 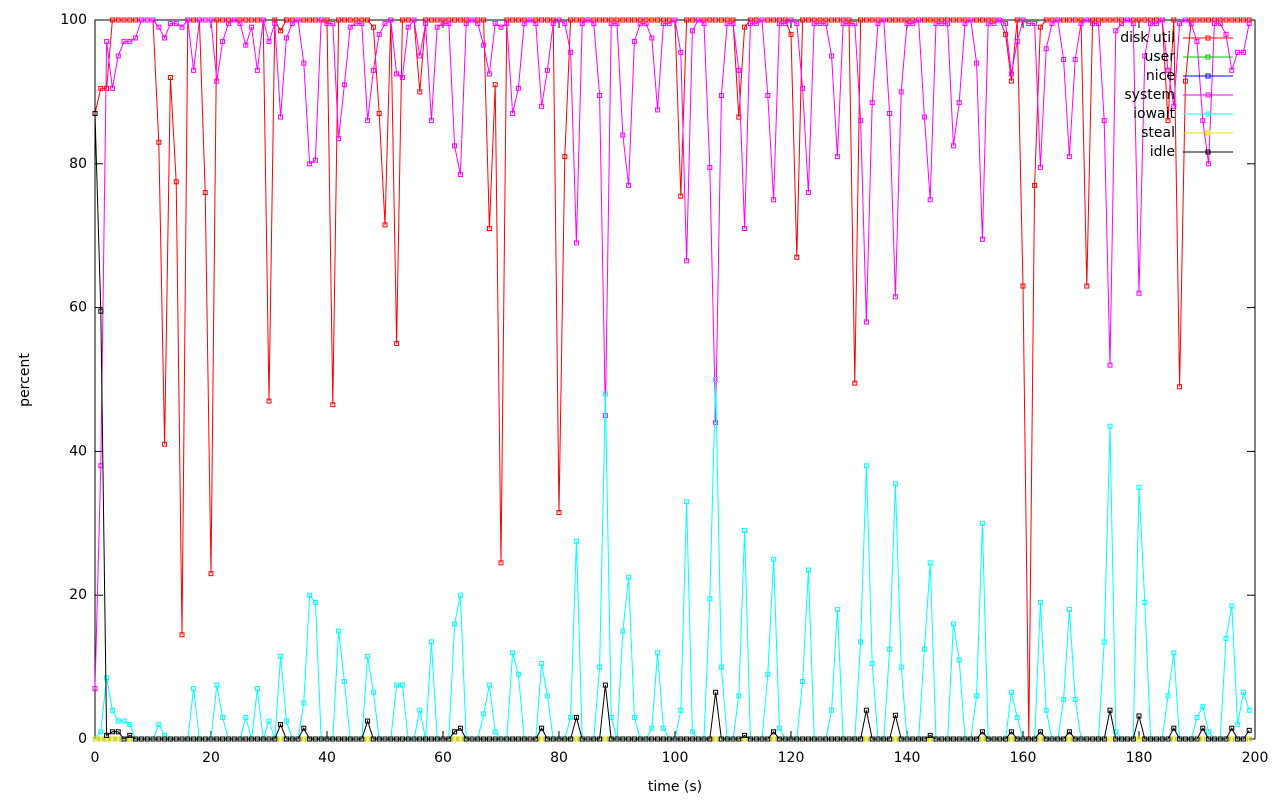 What do you see at coordinates (73, 20) in the screenshot?
I see `y-tick-label: 100` at bounding box center [73, 20].